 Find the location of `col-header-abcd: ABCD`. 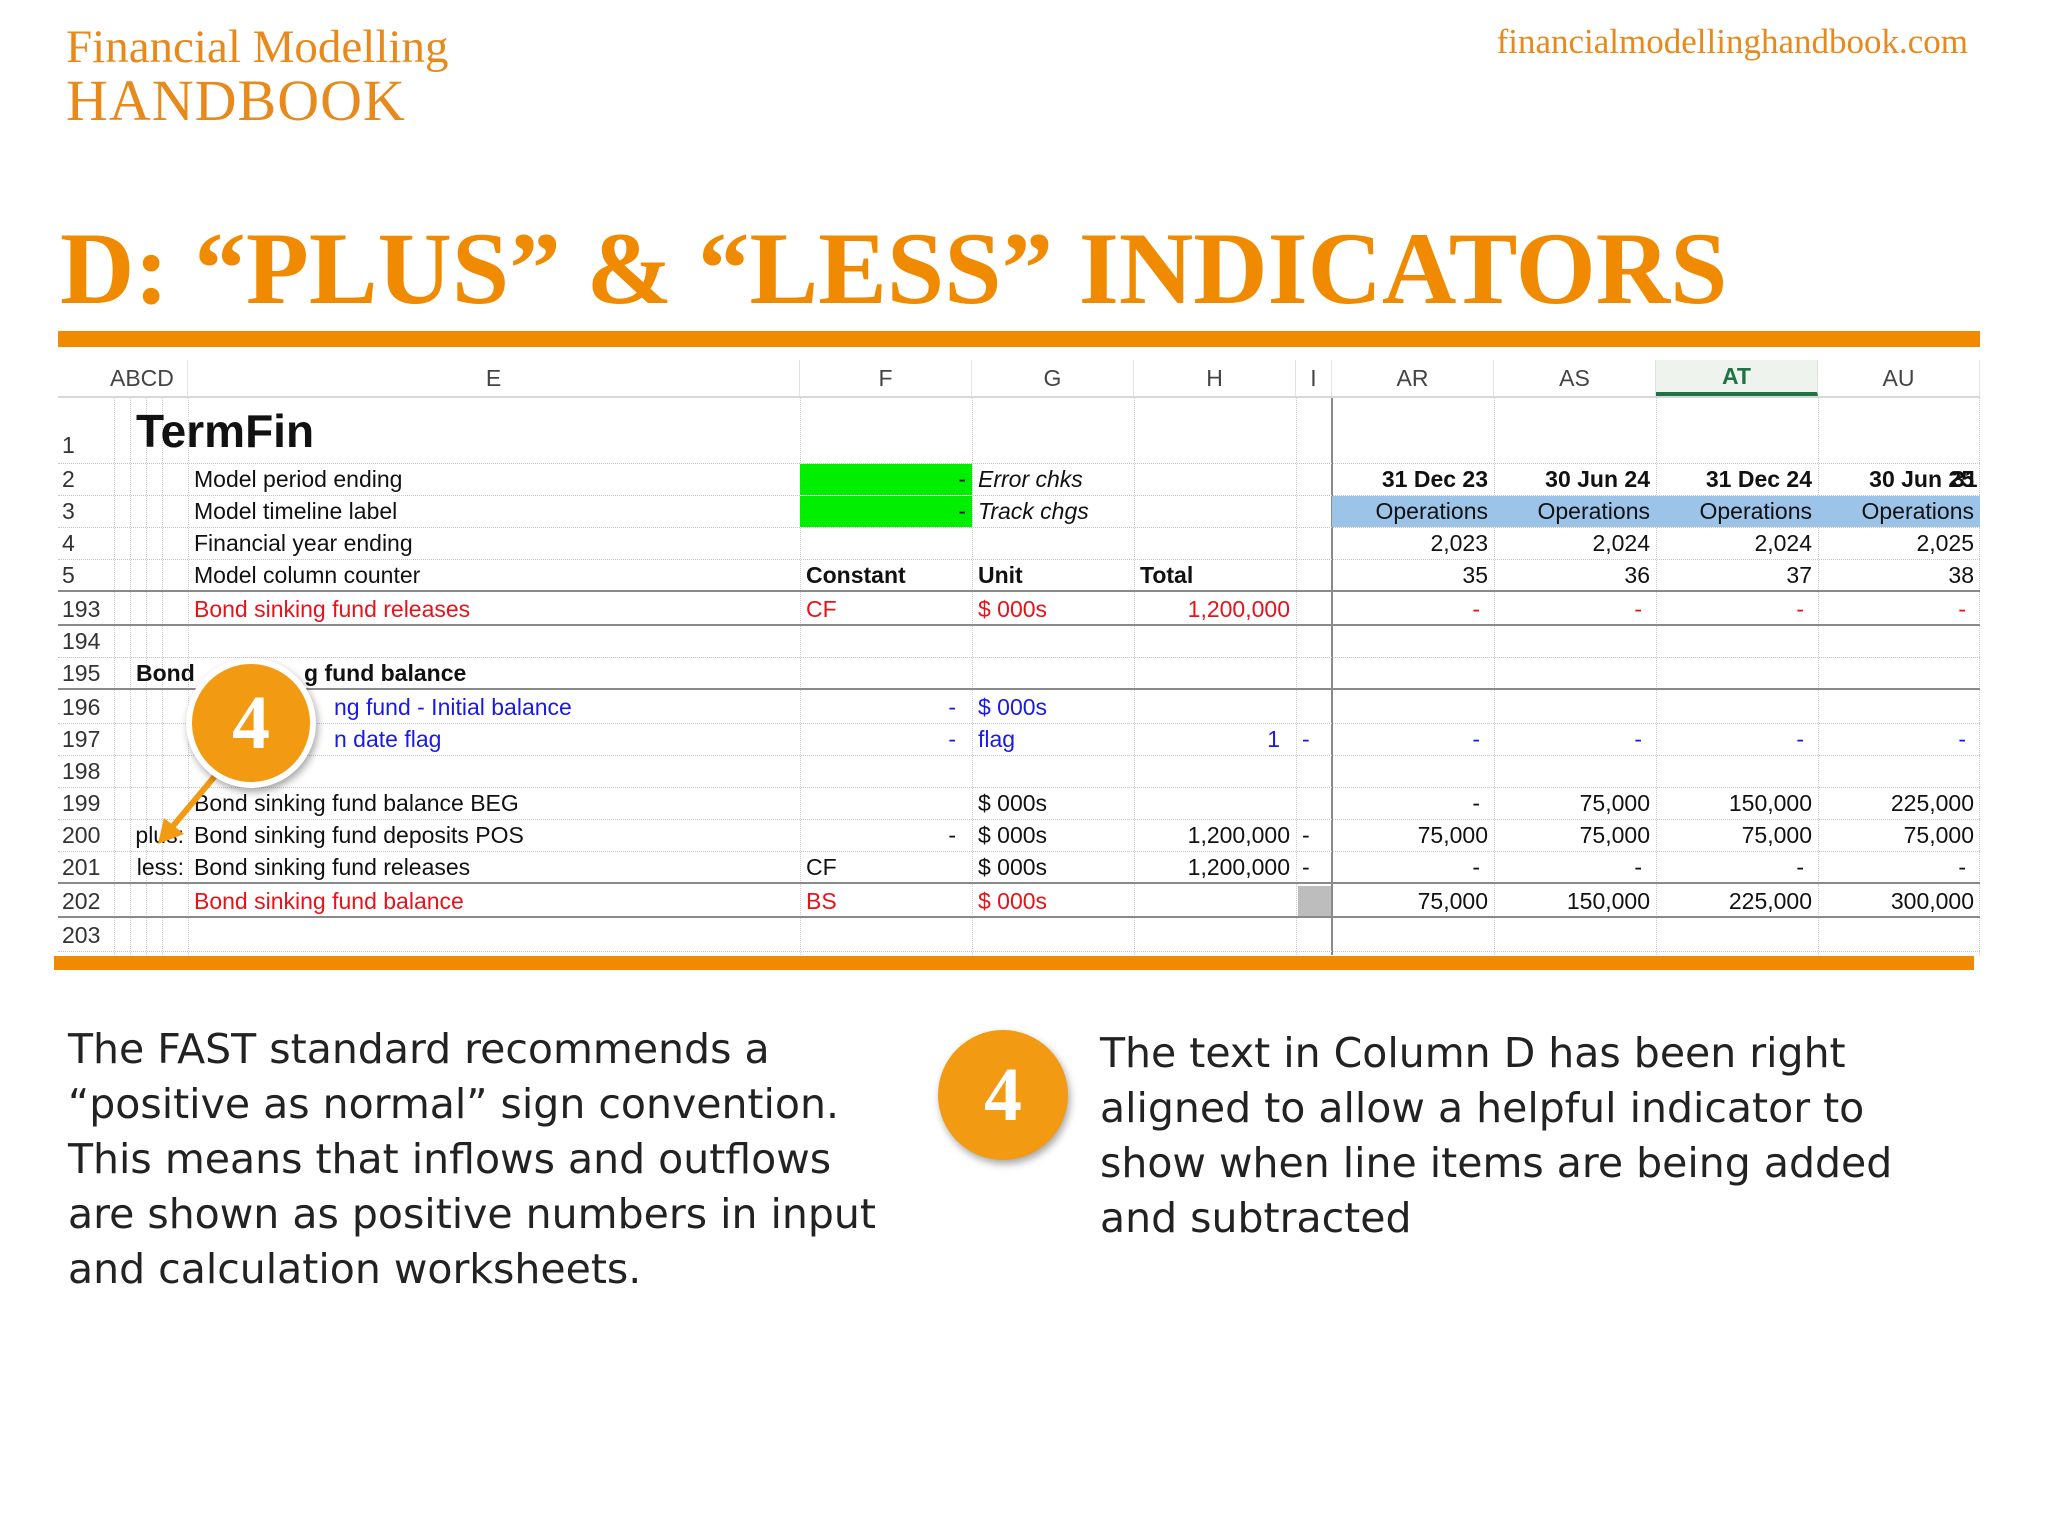

col-header-abcd: ABCD is located at coordinates (123, 378).